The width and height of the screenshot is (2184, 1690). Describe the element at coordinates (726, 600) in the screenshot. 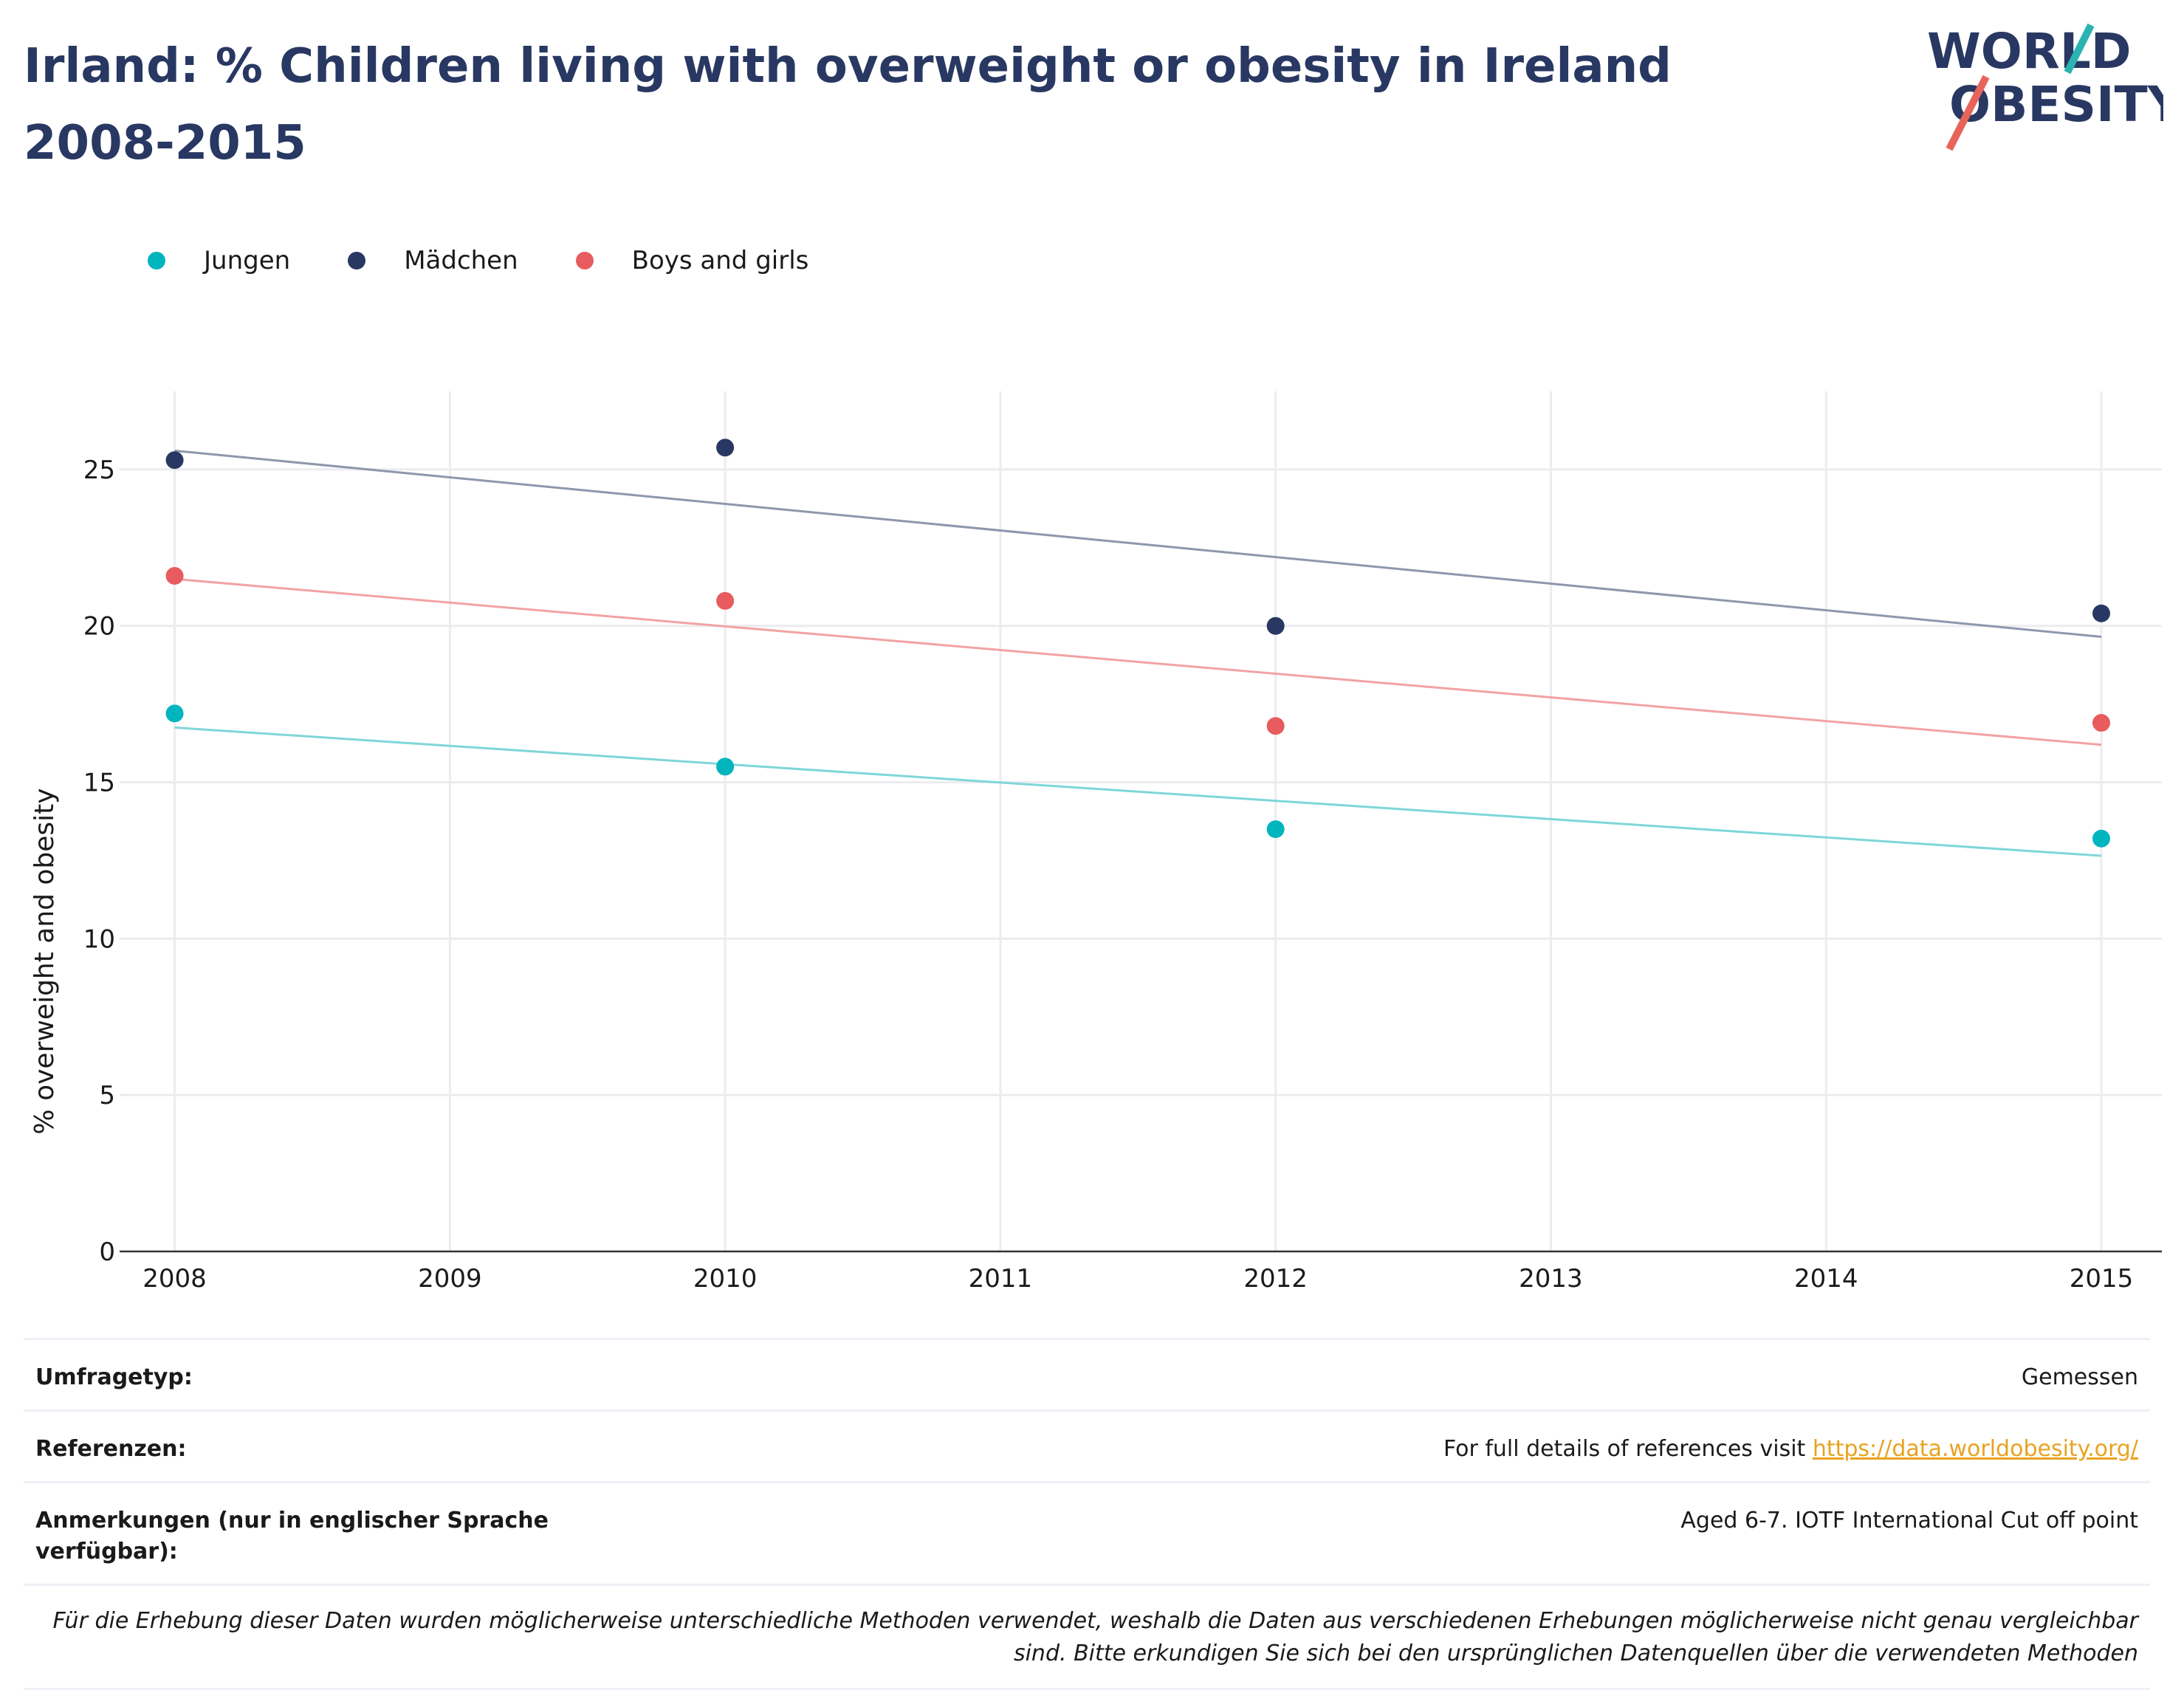

I see `data-point-boys-and-girls-2010` at that location.